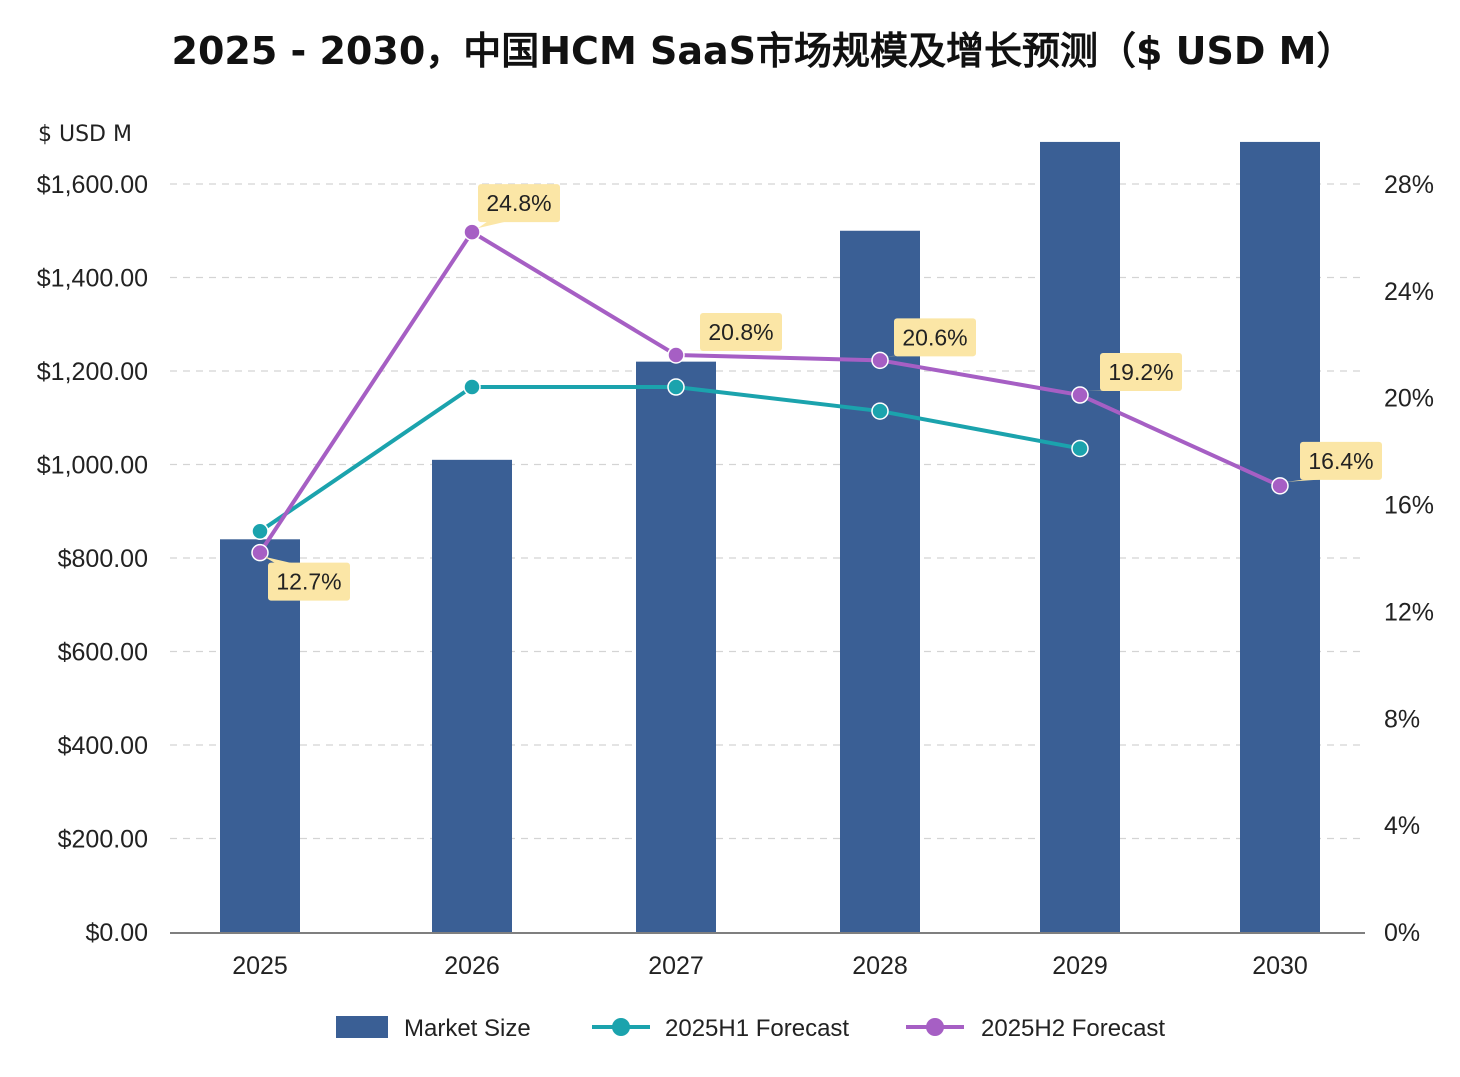 The width and height of the screenshot is (1460, 1077). What do you see at coordinates (103, 559) in the screenshot?
I see `y-tick-label: $800.00` at bounding box center [103, 559].